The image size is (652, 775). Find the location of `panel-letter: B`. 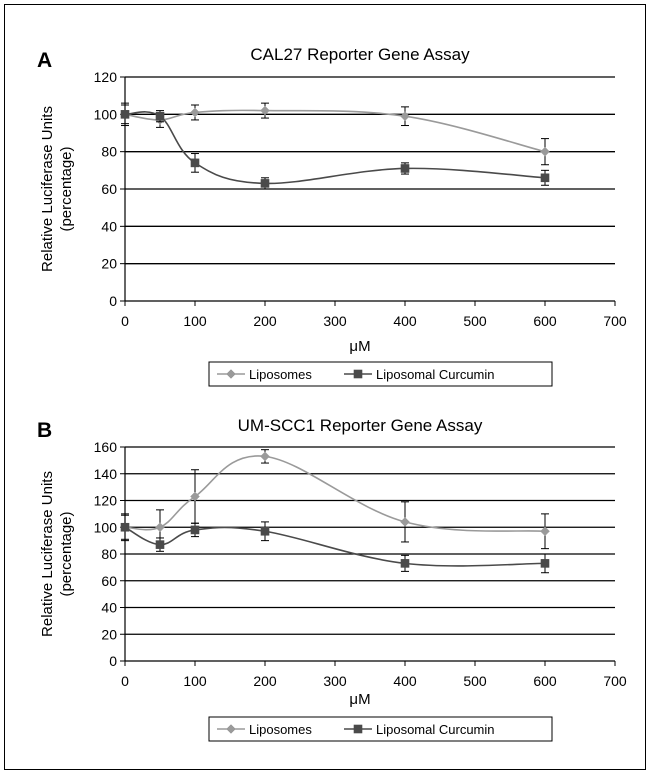

panel-letter: B is located at coordinates (44, 430).